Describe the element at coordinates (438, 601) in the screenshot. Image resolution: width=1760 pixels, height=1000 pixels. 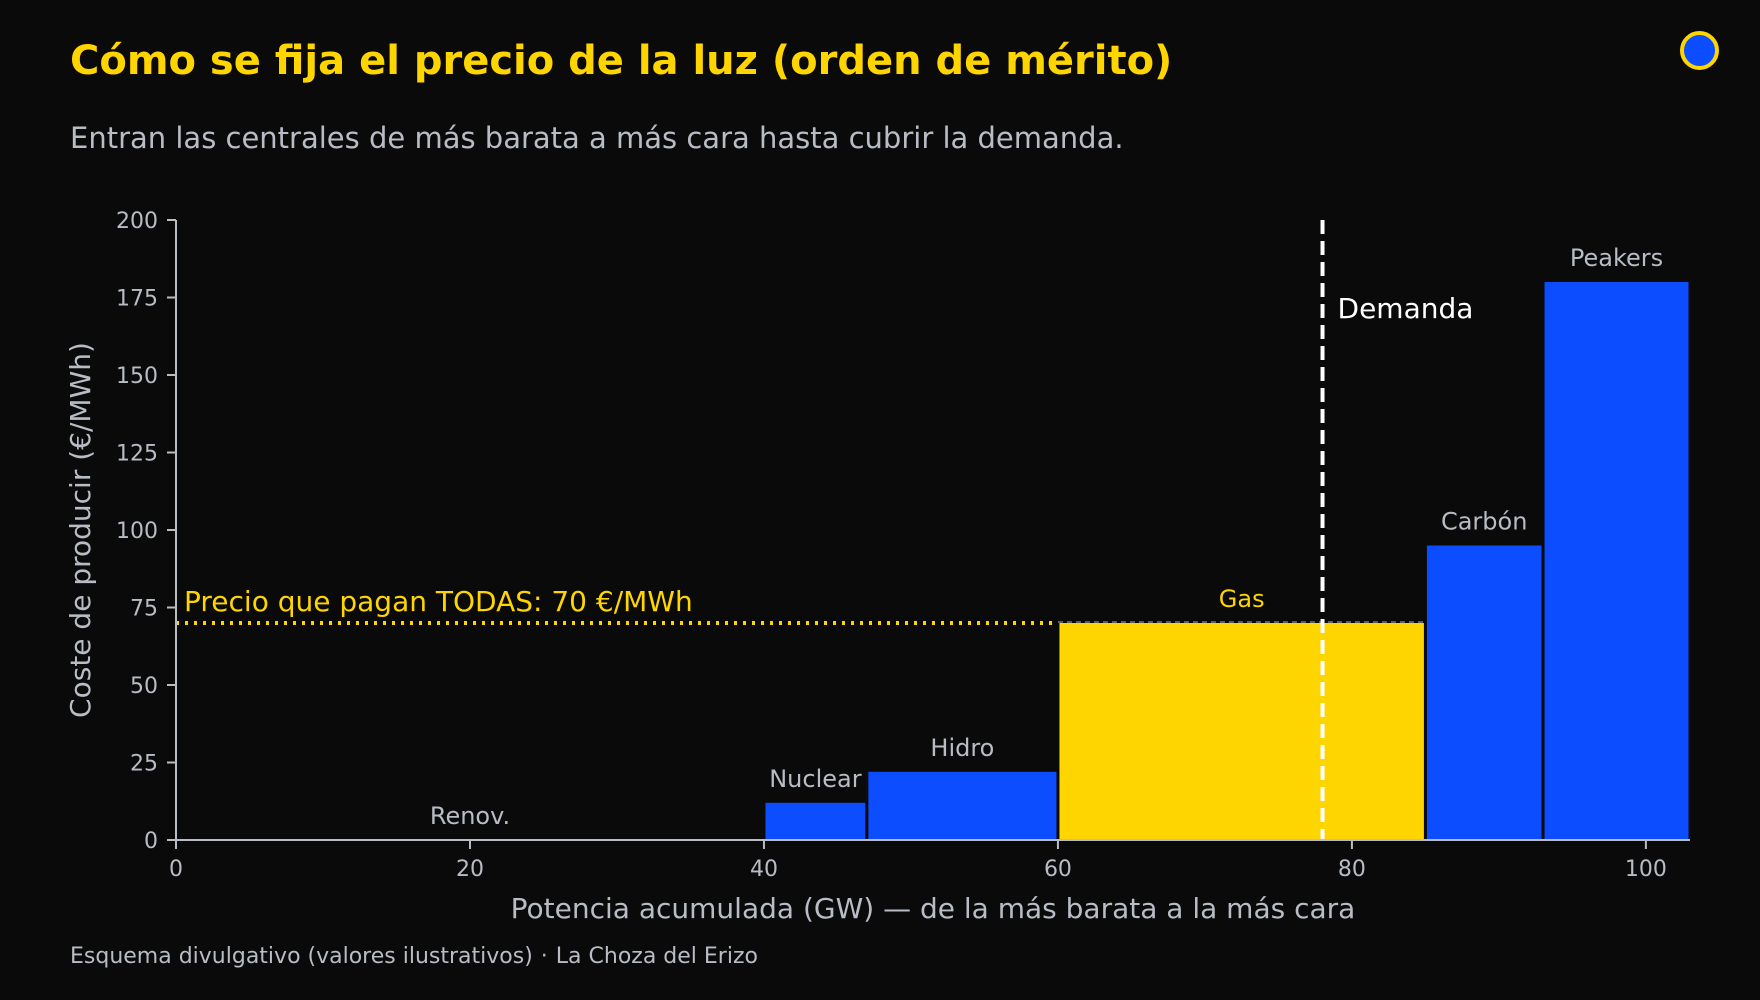
I see `price-line-label: Precio que pagan TODAS: 70 €/MWh` at that location.